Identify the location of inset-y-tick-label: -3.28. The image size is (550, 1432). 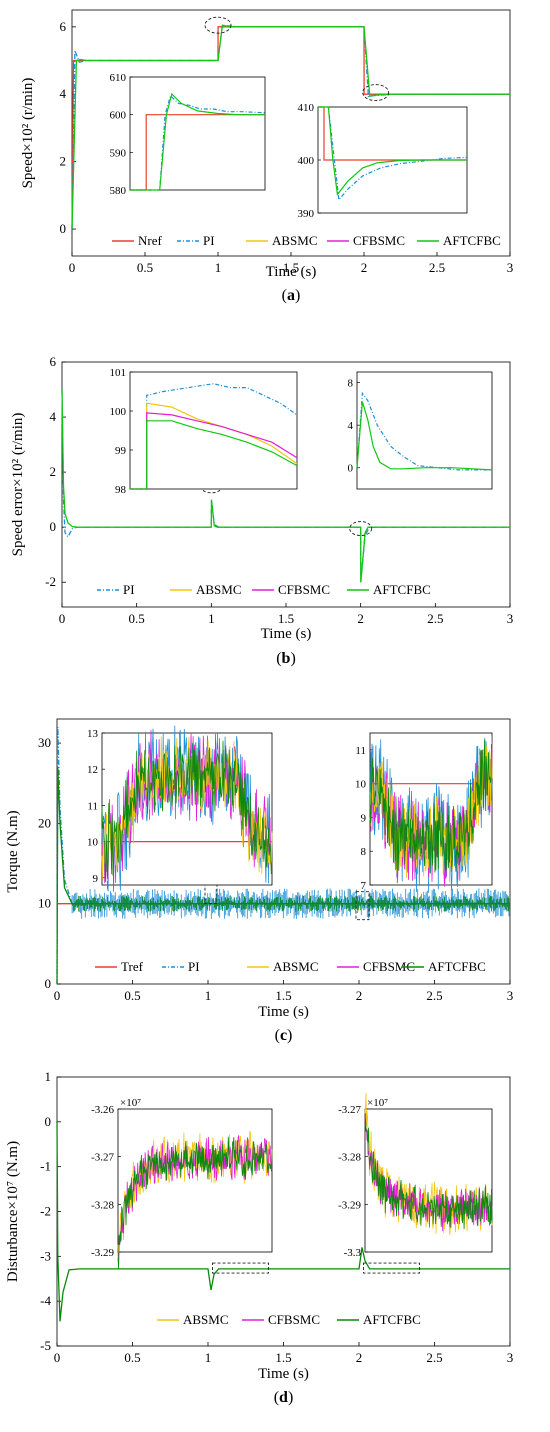
(349, 1158).